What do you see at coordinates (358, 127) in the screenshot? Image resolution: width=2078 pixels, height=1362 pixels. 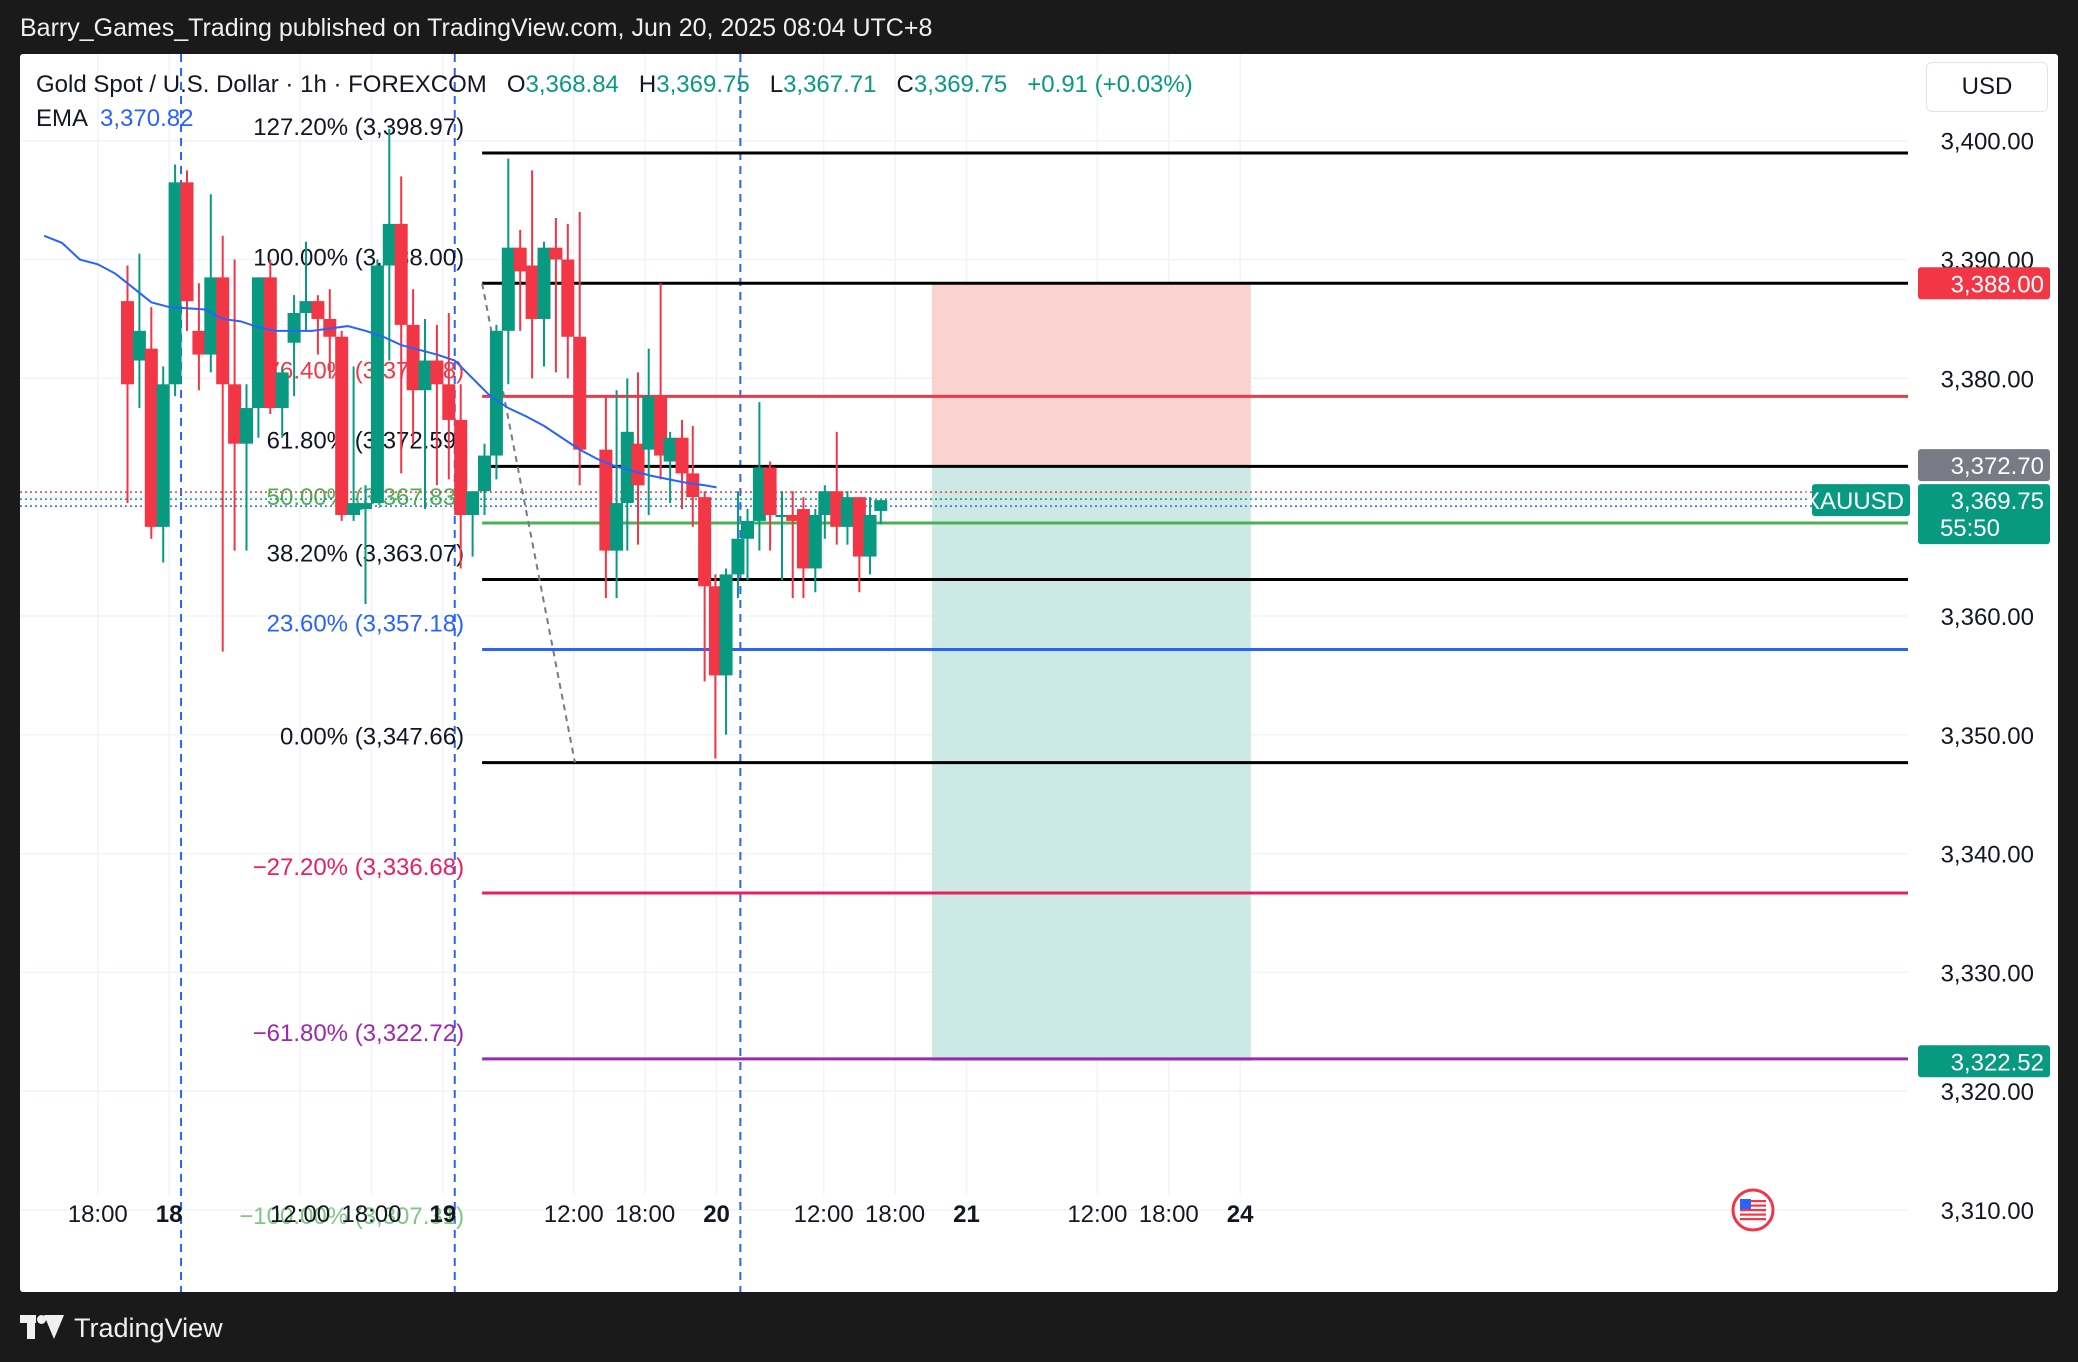 I see `fib-level-label: 127.20% (3,398.97)` at bounding box center [358, 127].